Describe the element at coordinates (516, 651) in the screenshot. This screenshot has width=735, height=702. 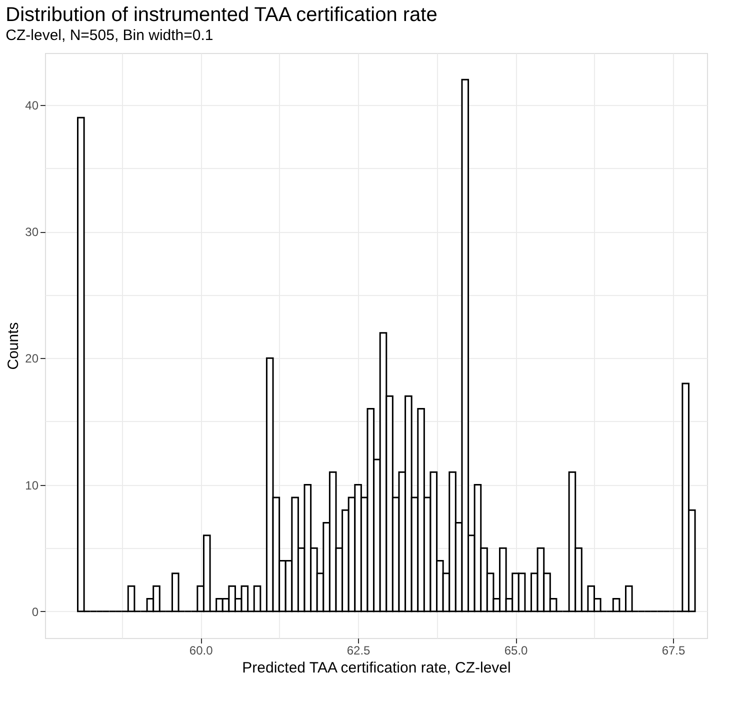
I see `x-tick-label: 65.0` at that location.